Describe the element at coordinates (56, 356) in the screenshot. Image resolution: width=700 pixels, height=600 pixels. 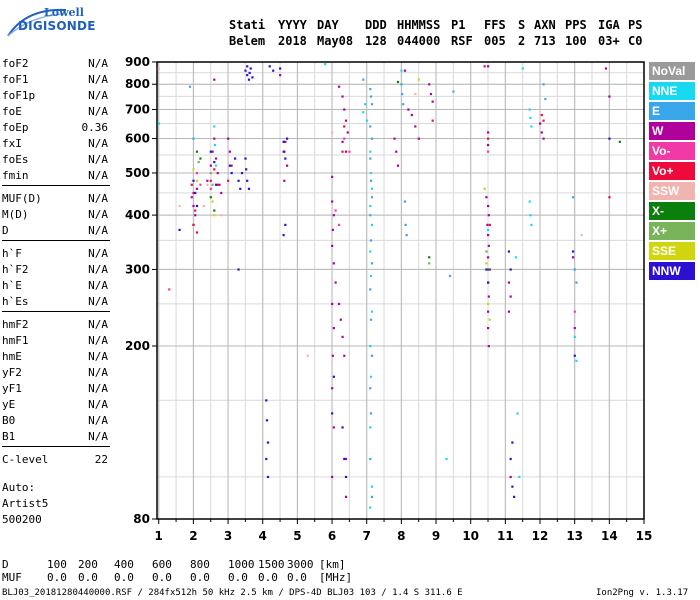
I see `parameter-row: hmE N/A` at that location.